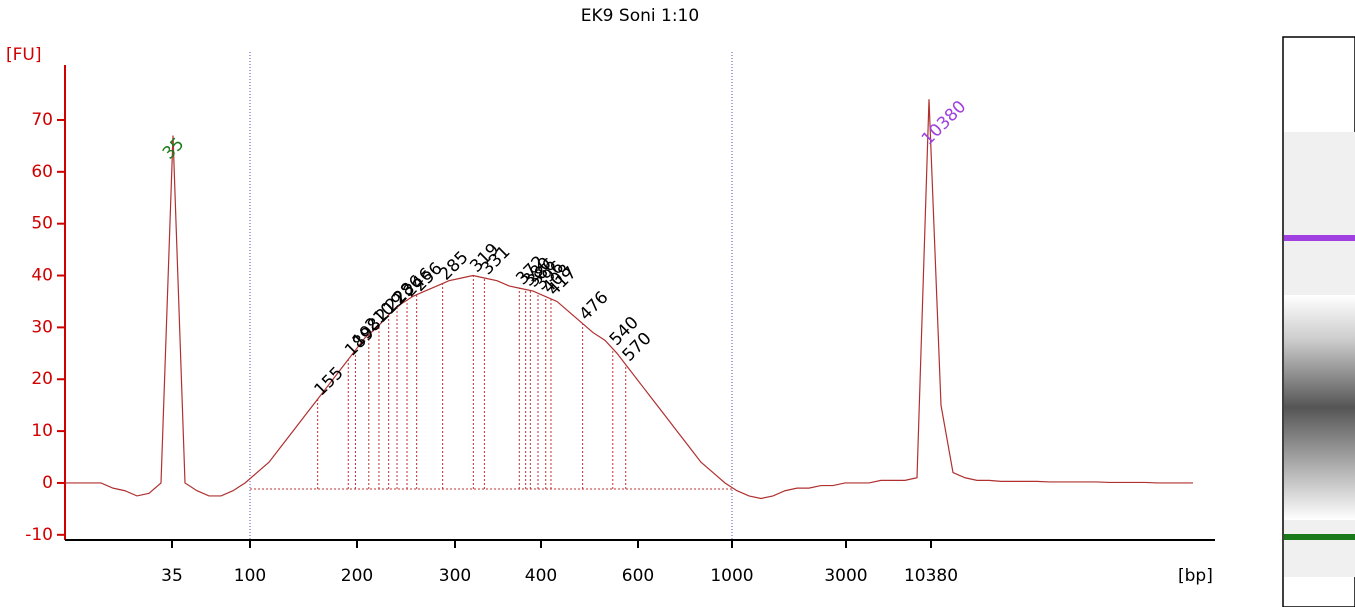 Image resolution: width=1355 pixels, height=607 pixels. I want to click on y-tick-label: 0, so click(47, 483).